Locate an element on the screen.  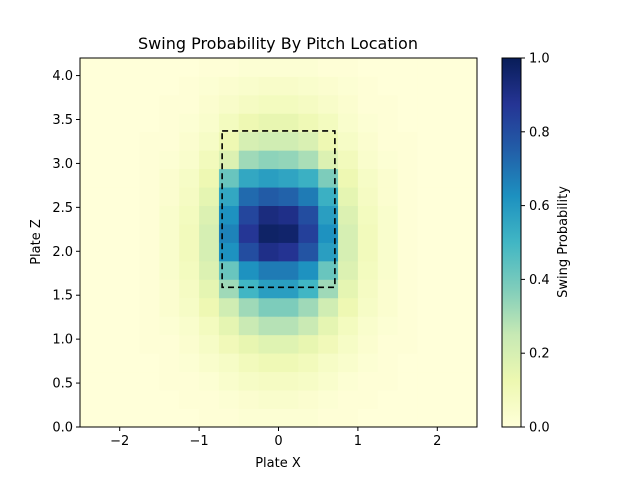
colorbar-tick-label: 0.4 is located at coordinates (539, 280).